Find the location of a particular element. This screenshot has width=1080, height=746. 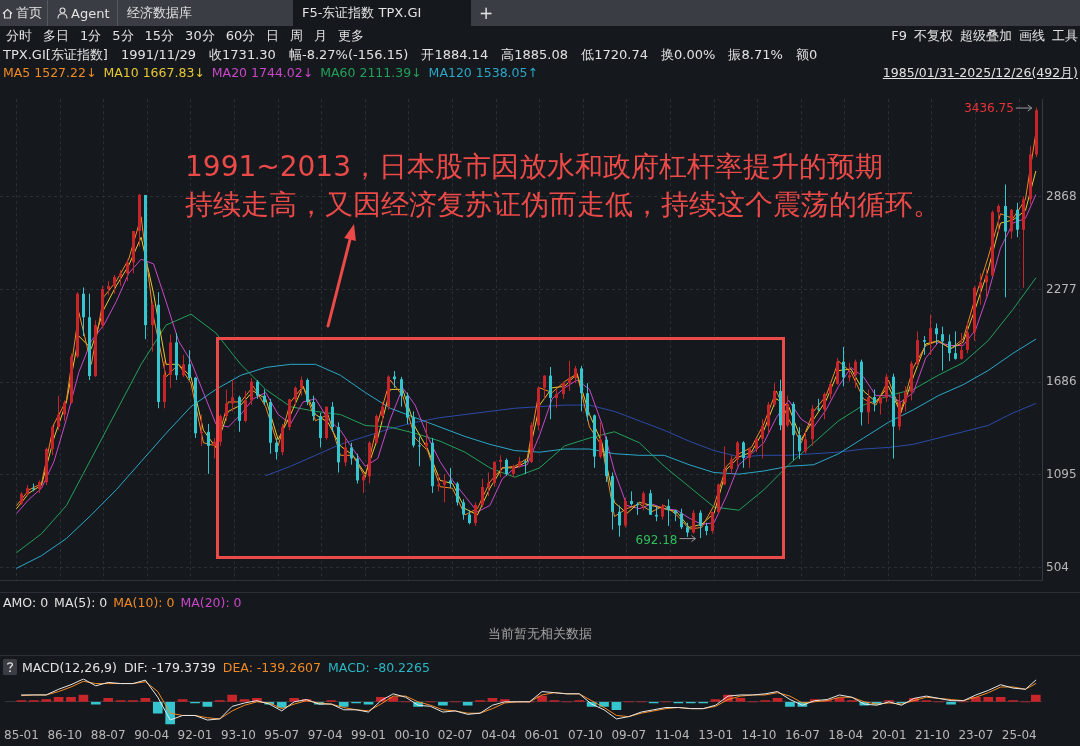

y-tick-label: 2277 is located at coordinates (1061, 288).